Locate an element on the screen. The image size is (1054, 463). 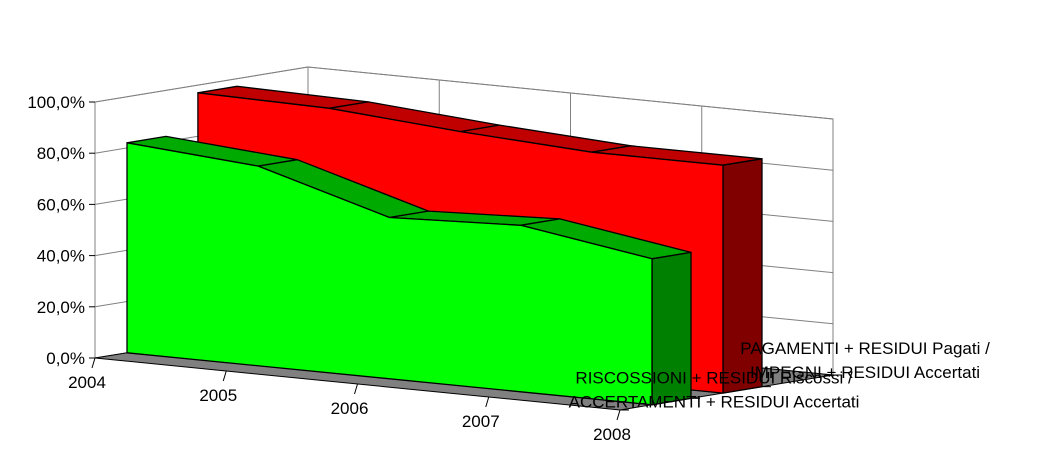
y-tick-label: 0,0% is located at coordinates (65, 358).